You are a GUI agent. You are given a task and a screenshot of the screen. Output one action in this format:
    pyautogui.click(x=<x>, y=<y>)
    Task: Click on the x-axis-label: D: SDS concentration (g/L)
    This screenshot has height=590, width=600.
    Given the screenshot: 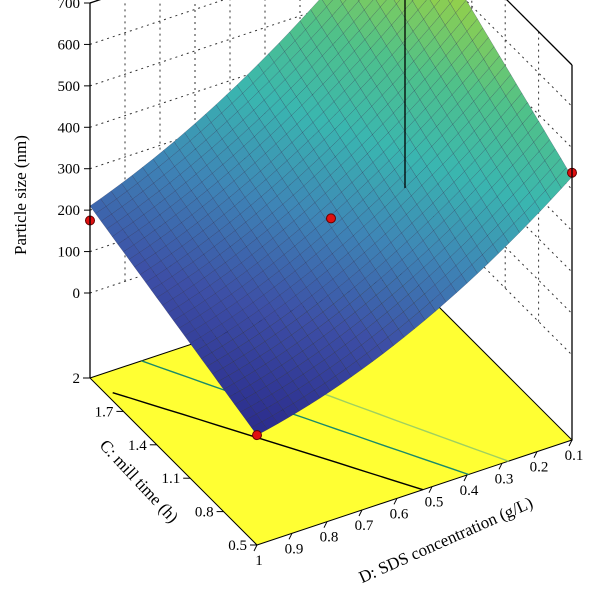 What is the action you would take?
    pyautogui.click(x=446, y=540)
    